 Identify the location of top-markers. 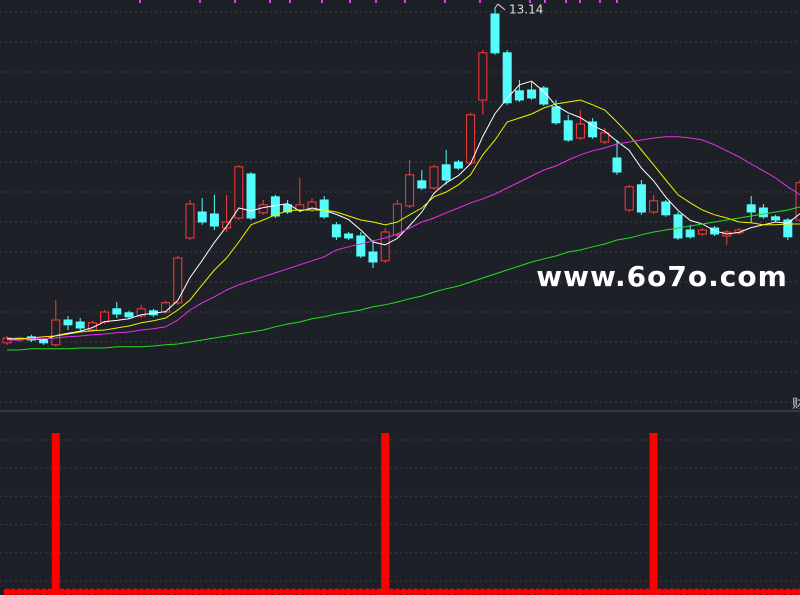
(378, 1).